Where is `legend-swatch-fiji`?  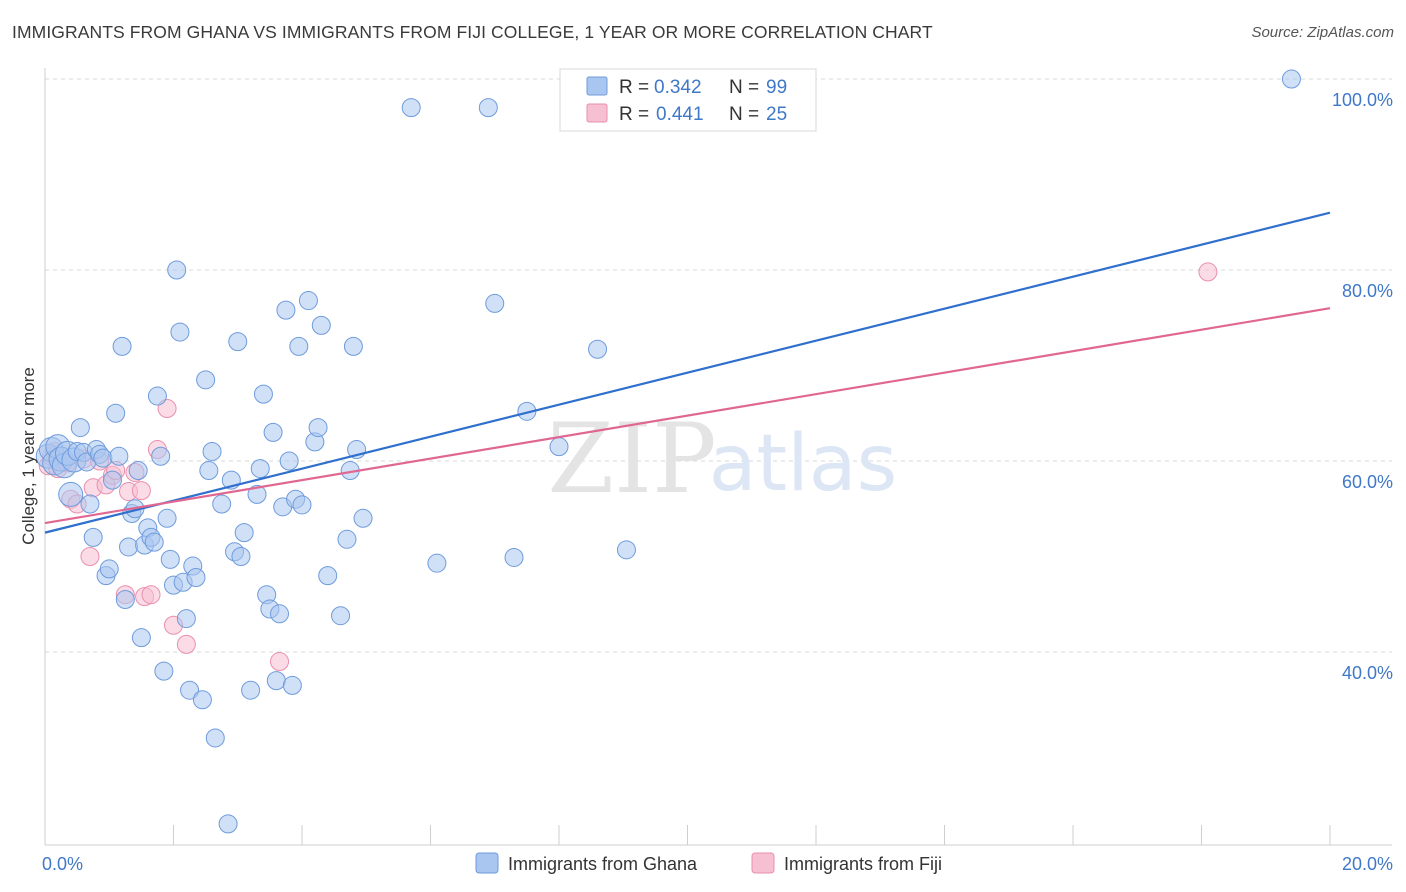
legend-swatch-fiji is located at coordinates (597, 113).